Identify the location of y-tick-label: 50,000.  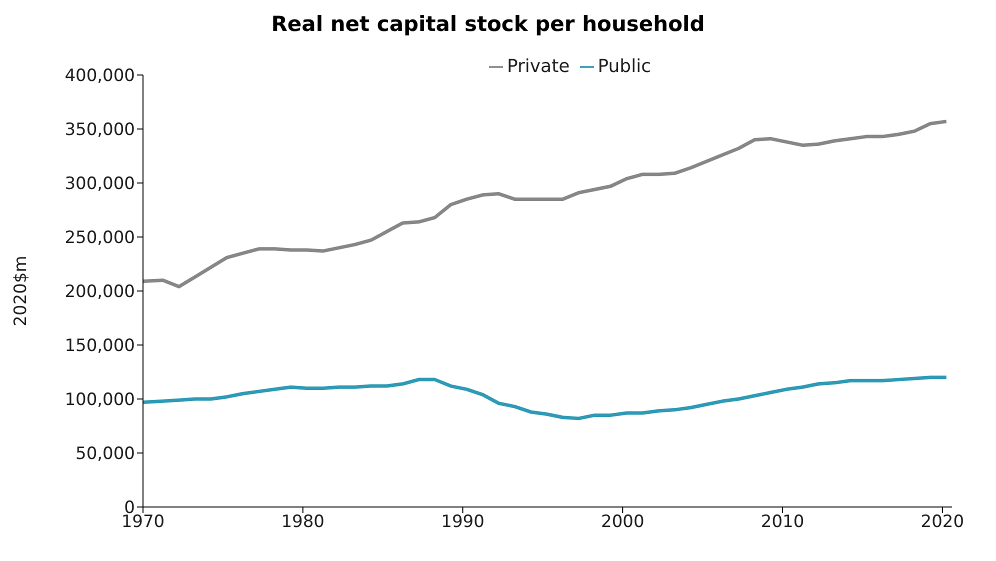
(105, 454).